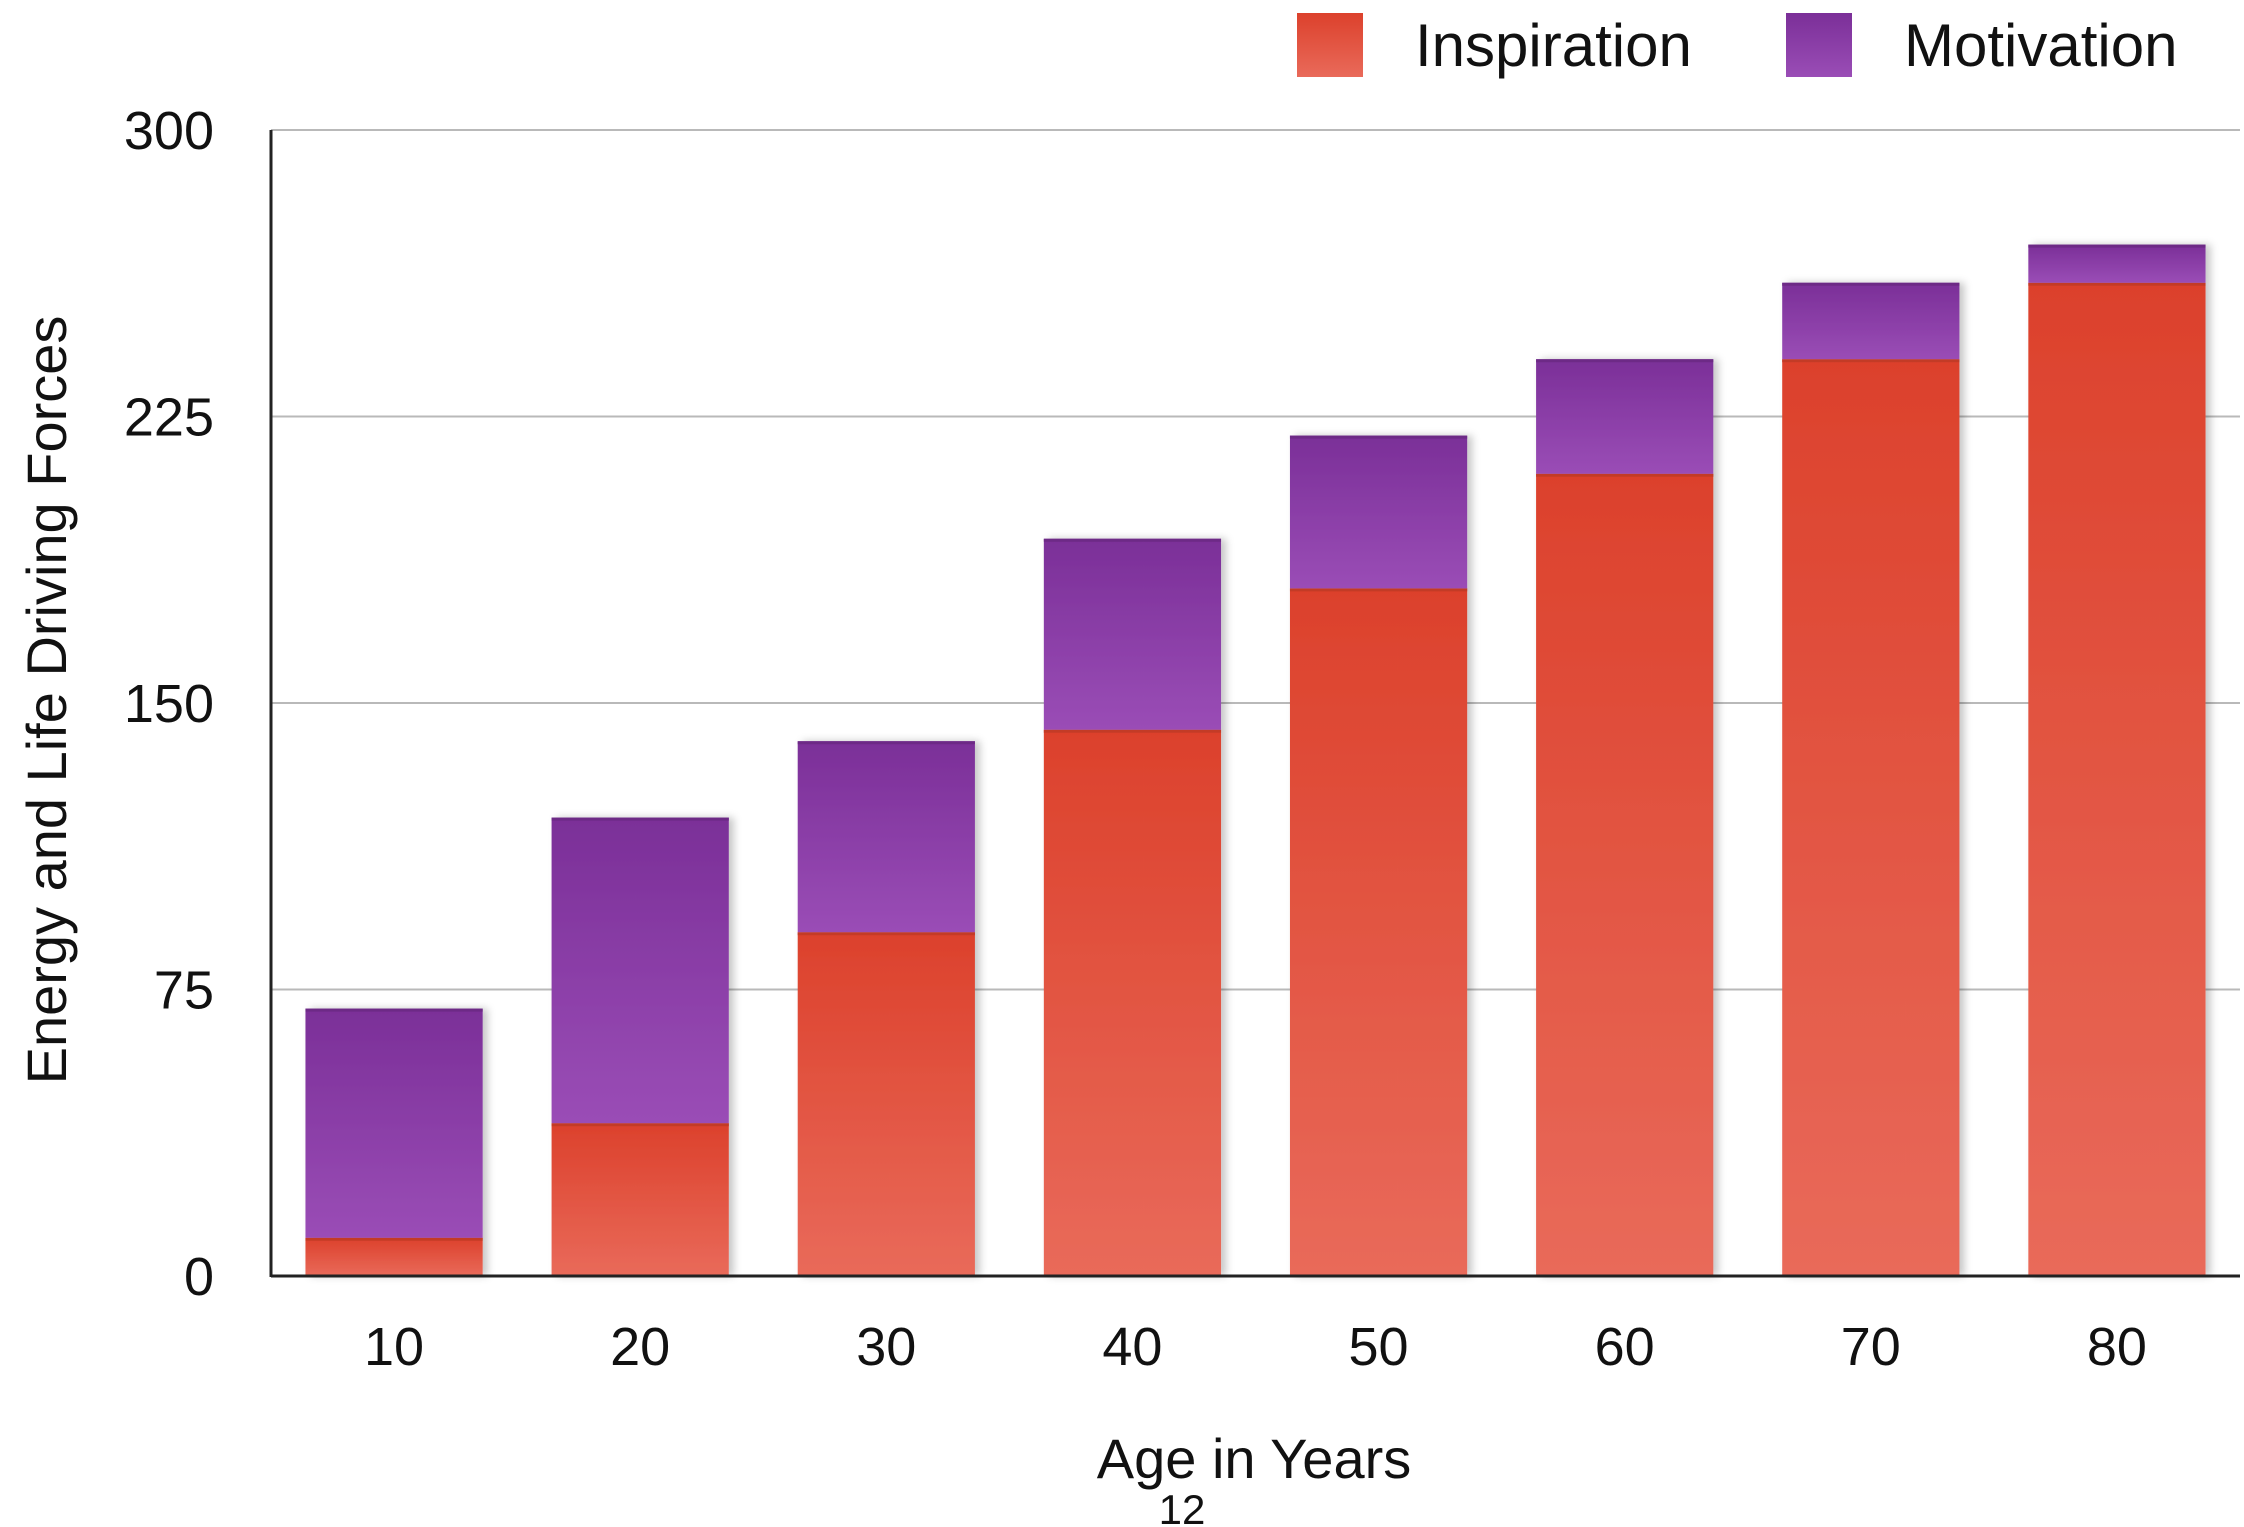  What do you see at coordinates (1254, 1458) in the screenshot?
I see `x-axis-title: Age in Years` at bounding box center [1254, 1458].